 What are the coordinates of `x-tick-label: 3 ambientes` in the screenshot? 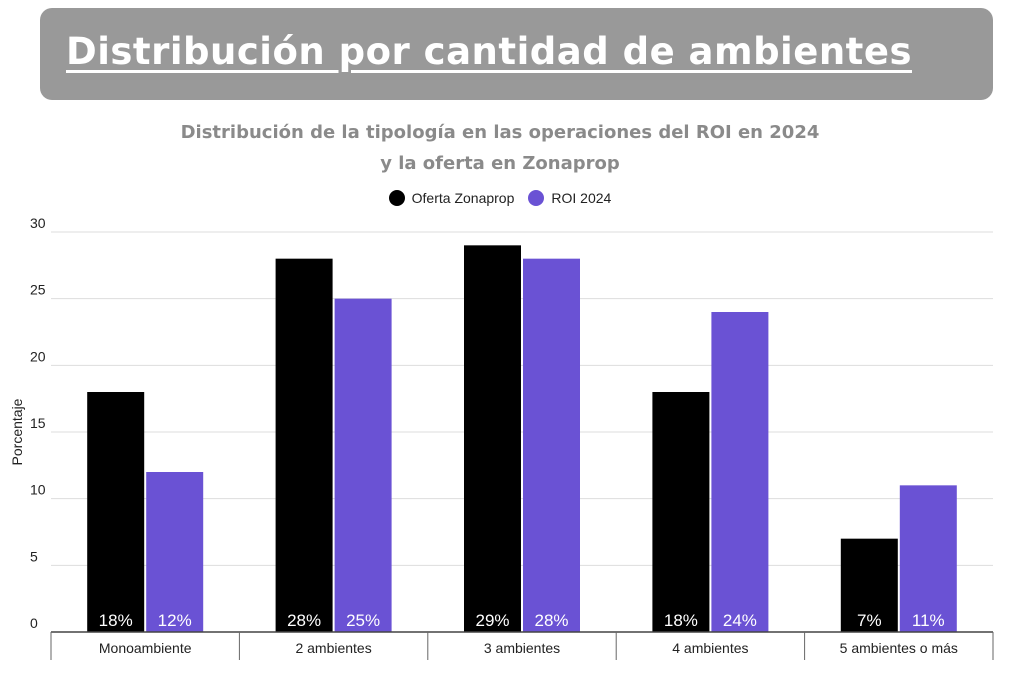 It's located at (522, 648).